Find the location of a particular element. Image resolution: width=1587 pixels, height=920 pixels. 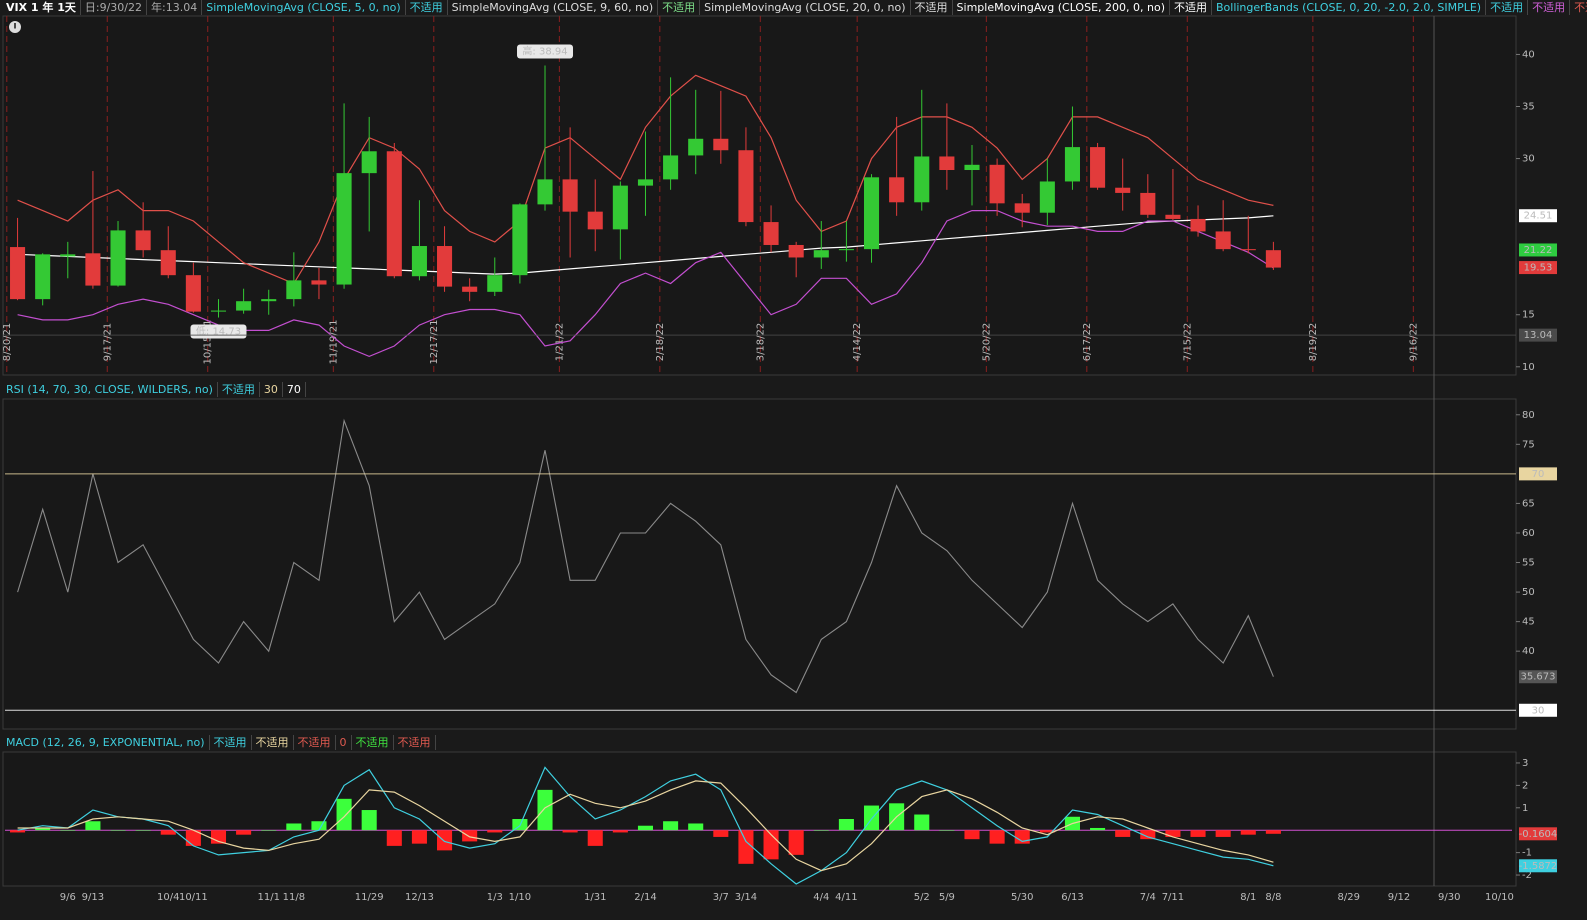

expiration-label: 3/18/22 is located at coordinates (760, 342).